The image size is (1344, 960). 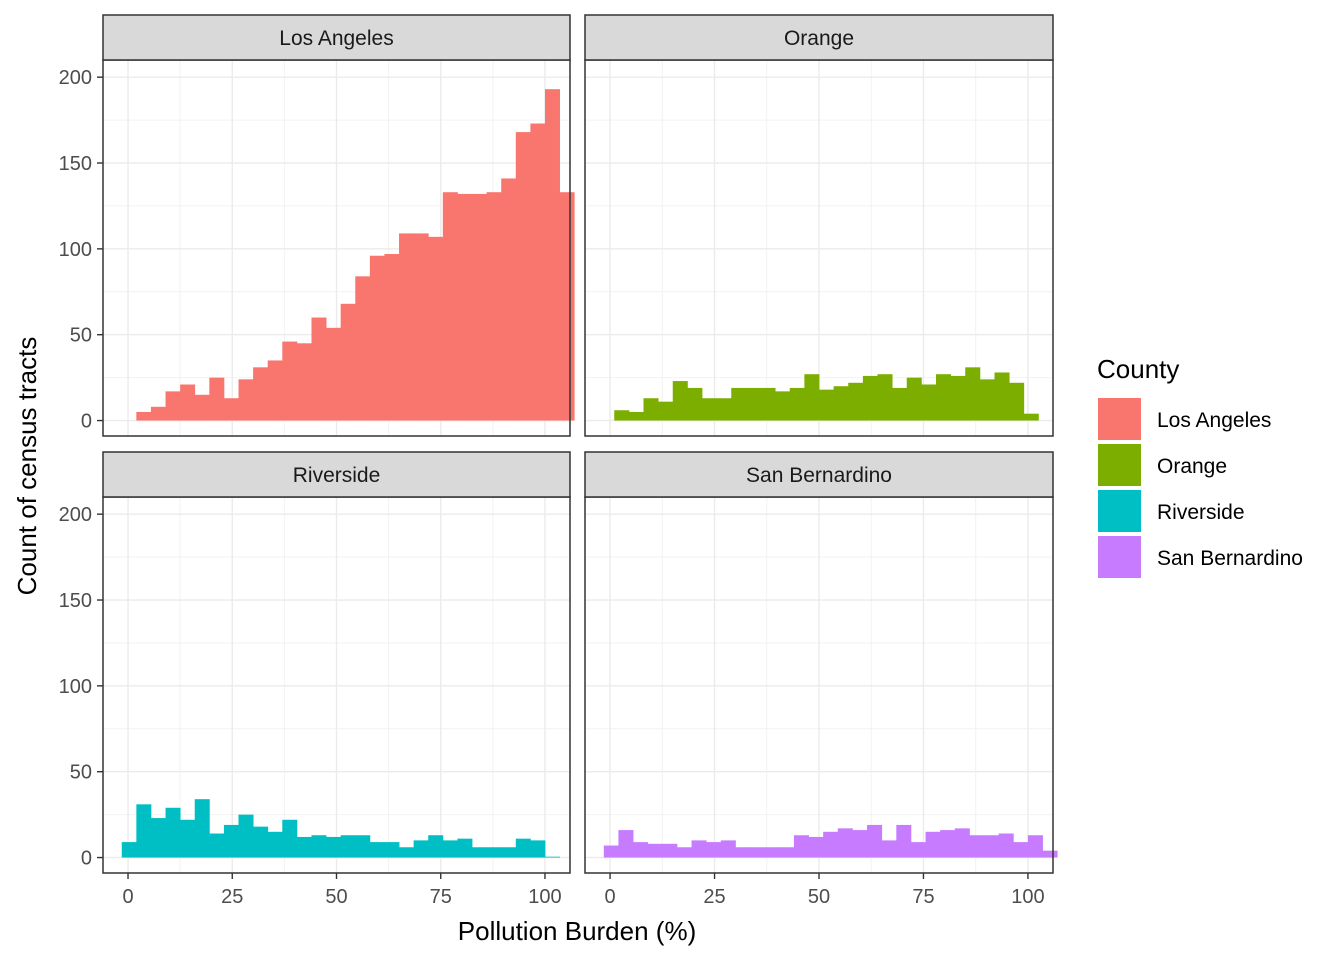 What do you see at coordinates (1214, 420) in the screenshot?
I see `legend-label-los-angeles: Los Angeles` at bounding box center [1214, 420].